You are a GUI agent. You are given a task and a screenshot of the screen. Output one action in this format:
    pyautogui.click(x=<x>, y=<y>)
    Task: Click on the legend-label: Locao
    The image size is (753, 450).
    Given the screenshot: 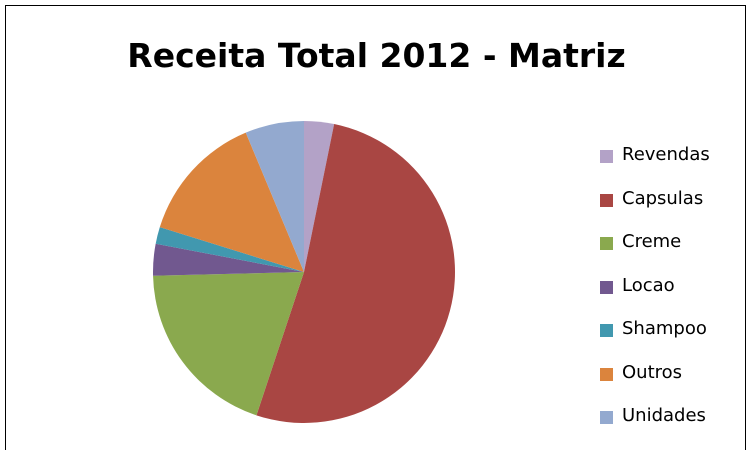 What is the action you would take?
    pyautogui.click(x=648, y=285)
    